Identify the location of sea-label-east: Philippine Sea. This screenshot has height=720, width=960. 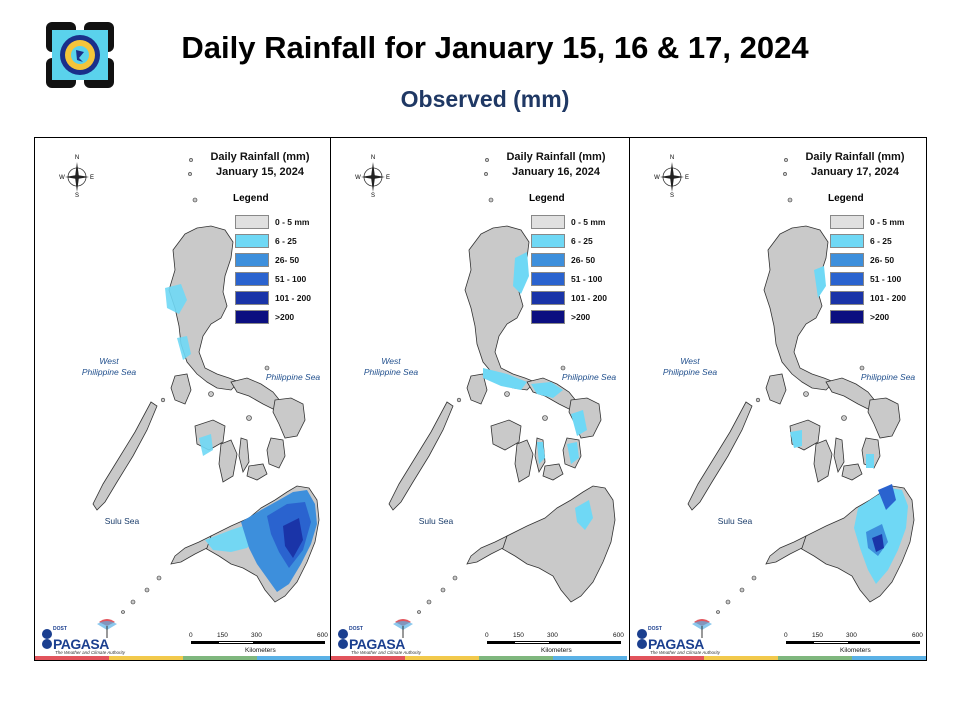
(589, 377).